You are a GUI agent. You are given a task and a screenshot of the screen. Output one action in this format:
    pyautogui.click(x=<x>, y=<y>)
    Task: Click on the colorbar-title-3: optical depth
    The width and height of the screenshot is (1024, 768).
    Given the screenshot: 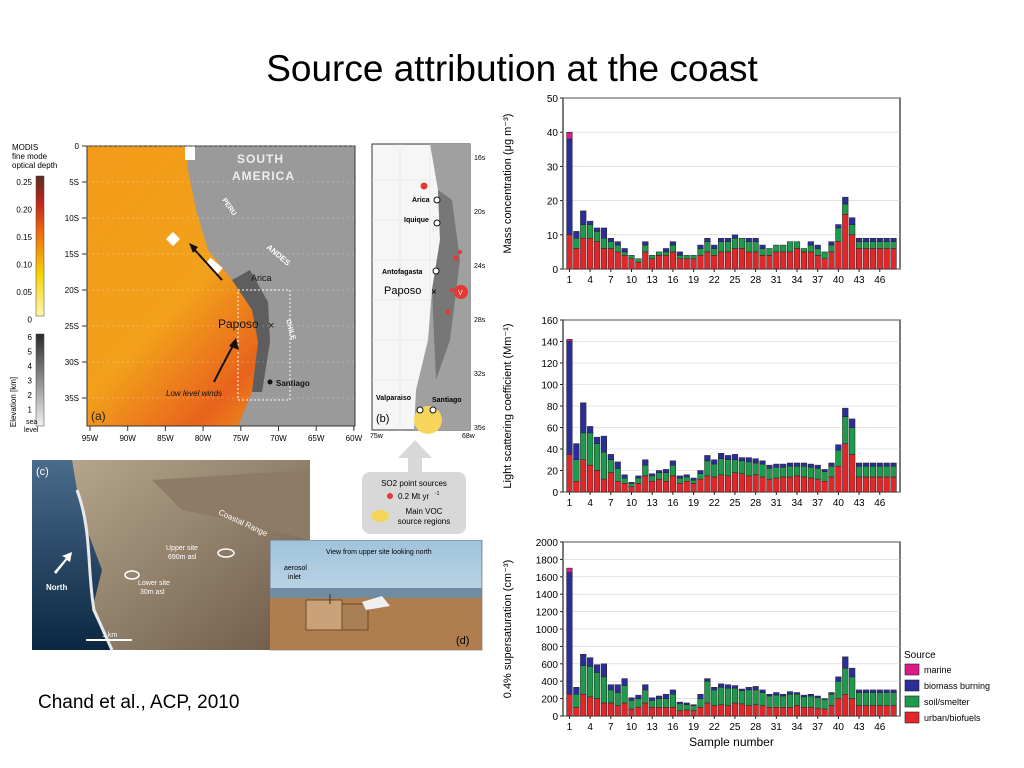 What is the action you would take?
    pyautogui.click(x=34, y=165)
    